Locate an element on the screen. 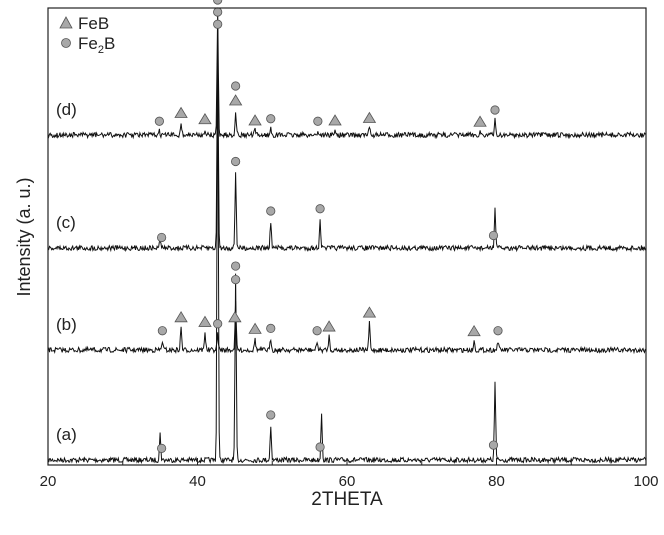 This screenshot has height=535, width=664. legend-triangle-icon is located at coordinates (66, 22).